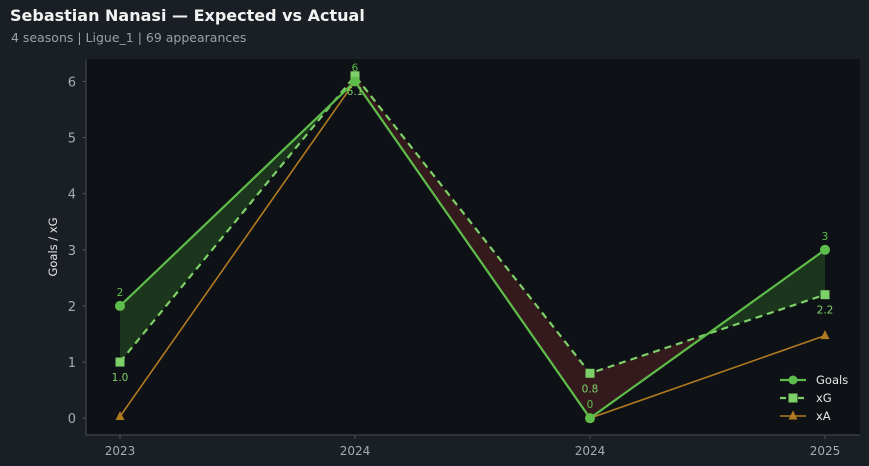 Image resolution: width=869 pixels, height=466 pixels. Describe the element at coordinates (825, 237) in the screenshot. I see `goals-data-label: 3` at that location.